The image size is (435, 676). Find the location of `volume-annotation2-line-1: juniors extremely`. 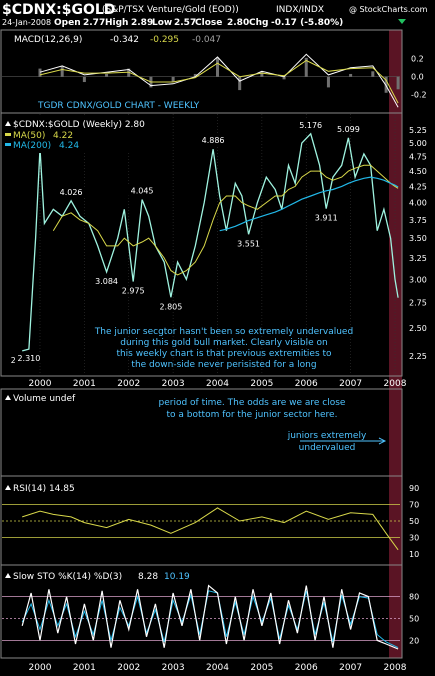

volume-annotation2-line-1: juniors extremely is located at coordinates (327, 436).